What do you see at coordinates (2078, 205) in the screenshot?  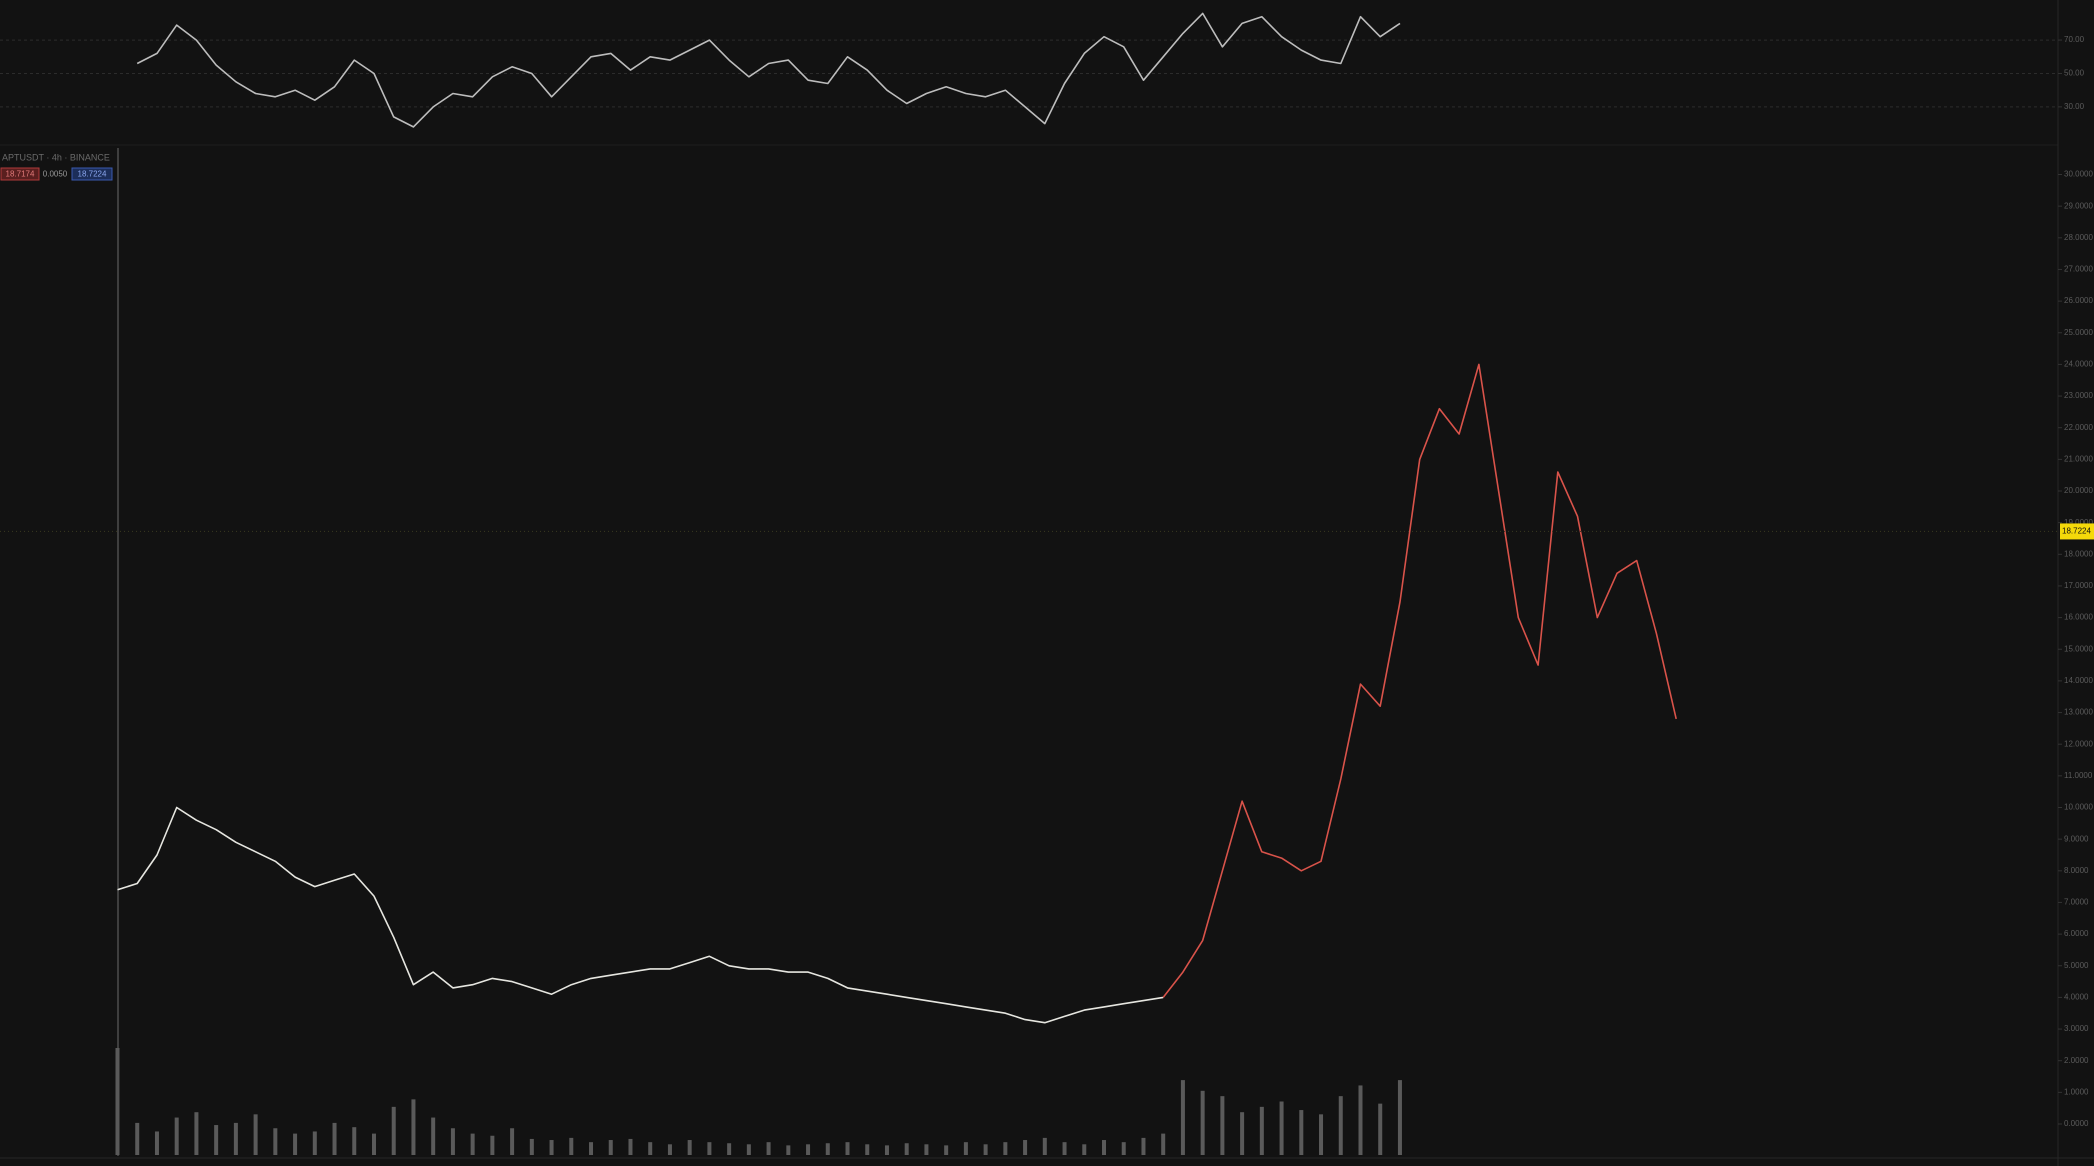 I see `y-tick-label: 29.0000` at bounding box center [2078, 205].